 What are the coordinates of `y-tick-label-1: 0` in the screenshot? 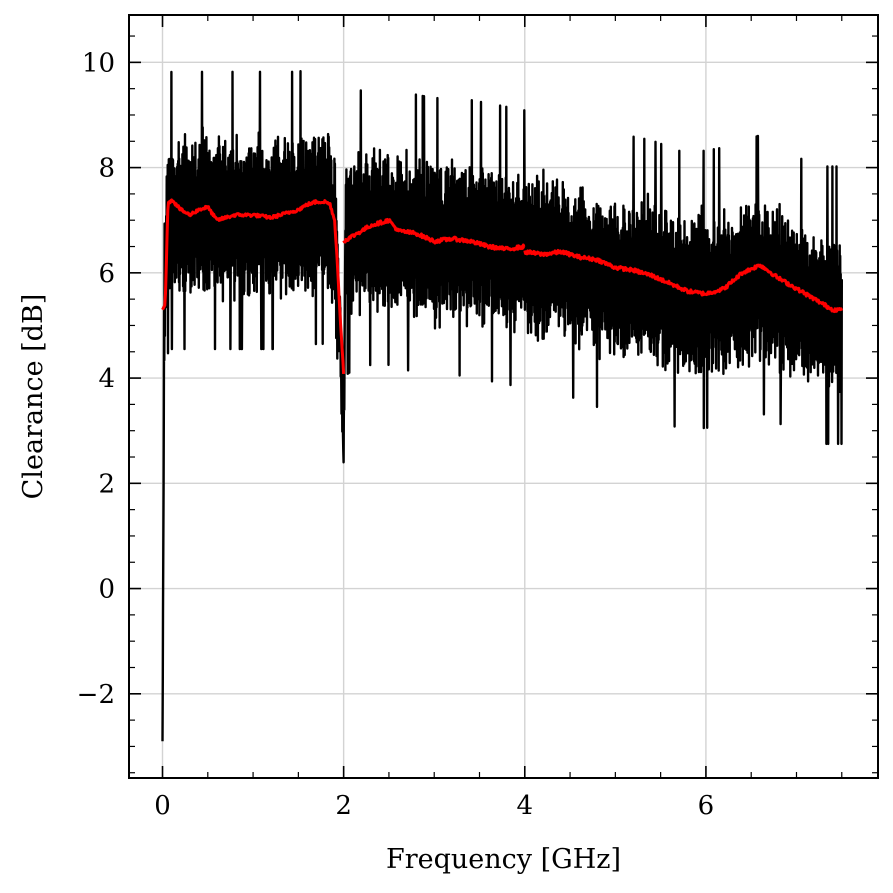 It's located at (106, 590).